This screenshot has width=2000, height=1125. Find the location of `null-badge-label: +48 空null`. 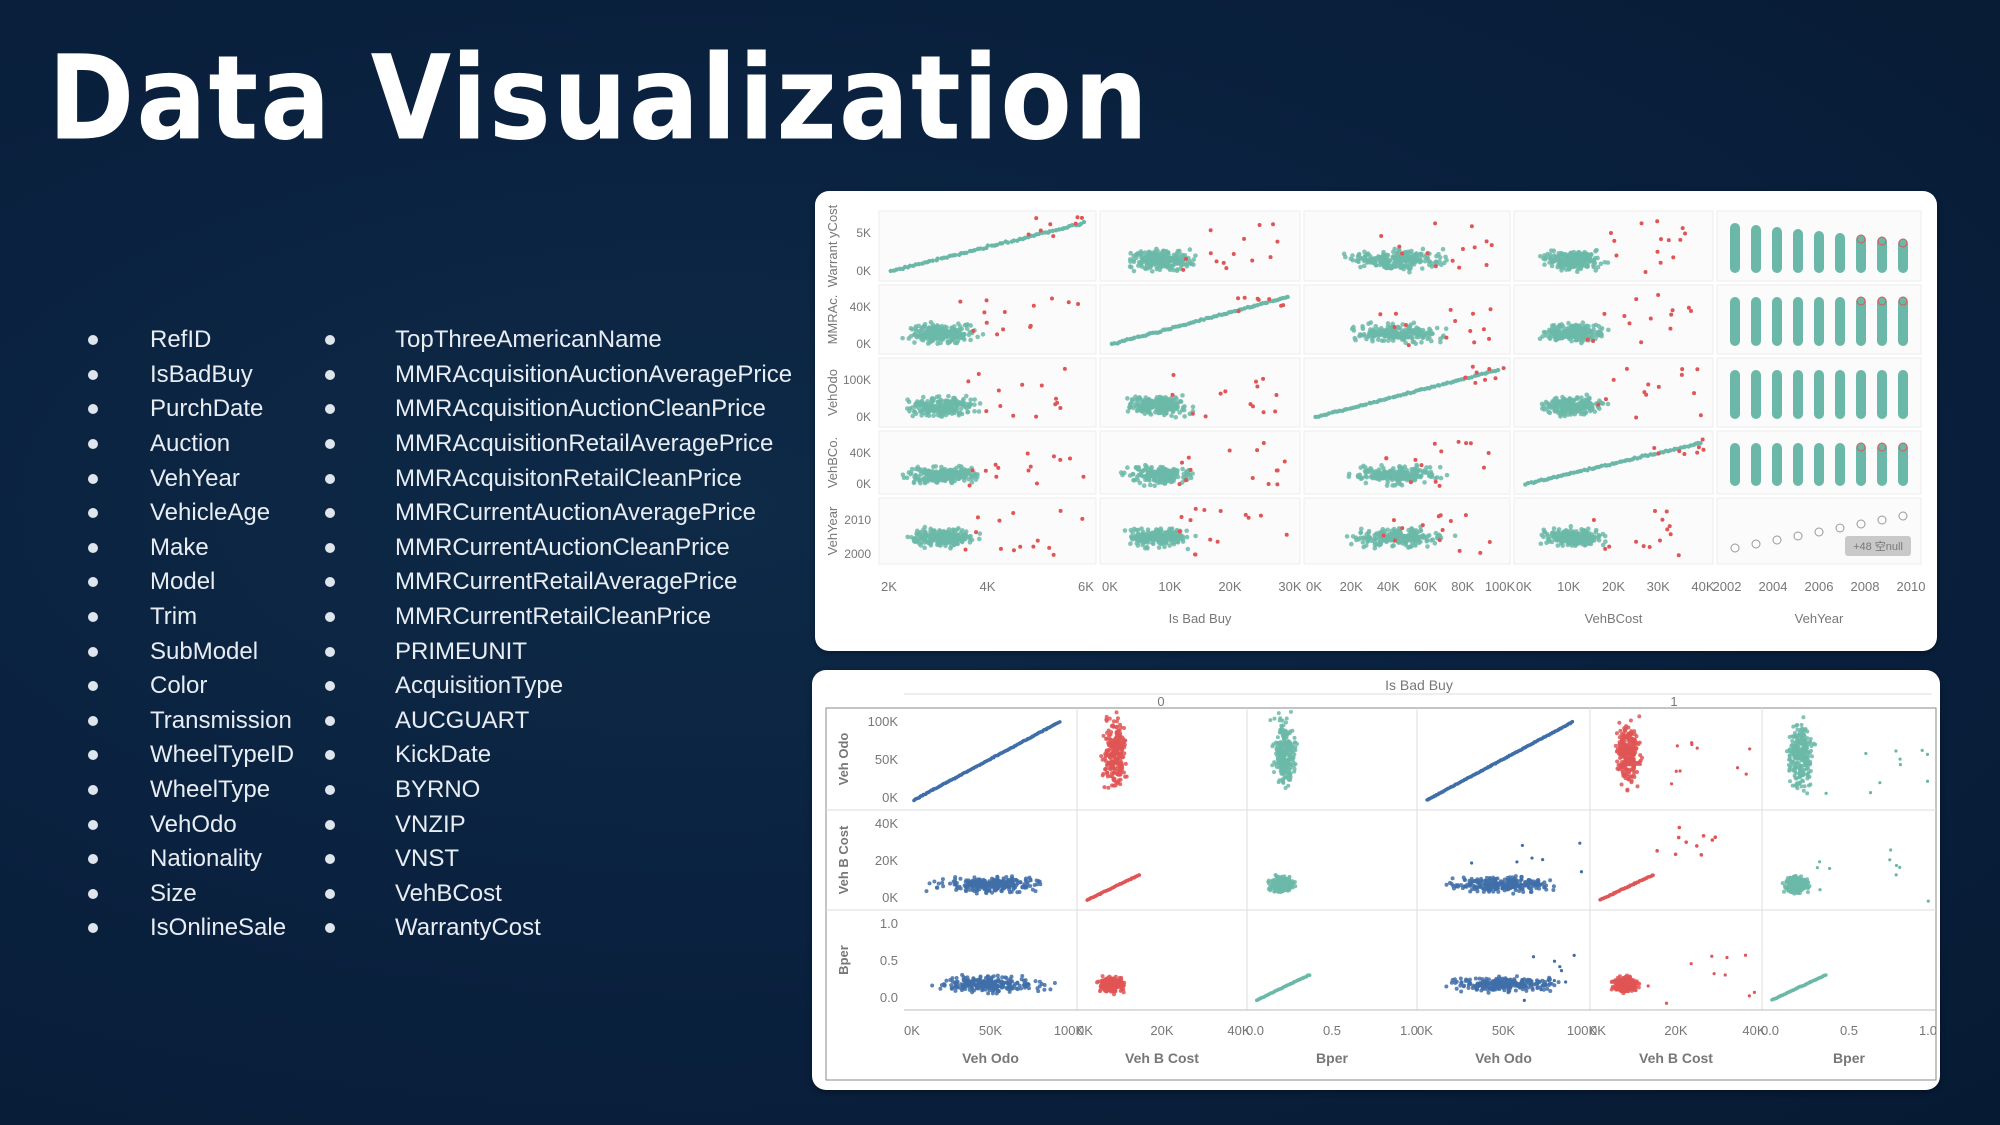

null-badge-label: +48 空null is located at coordinates (1878, 546).